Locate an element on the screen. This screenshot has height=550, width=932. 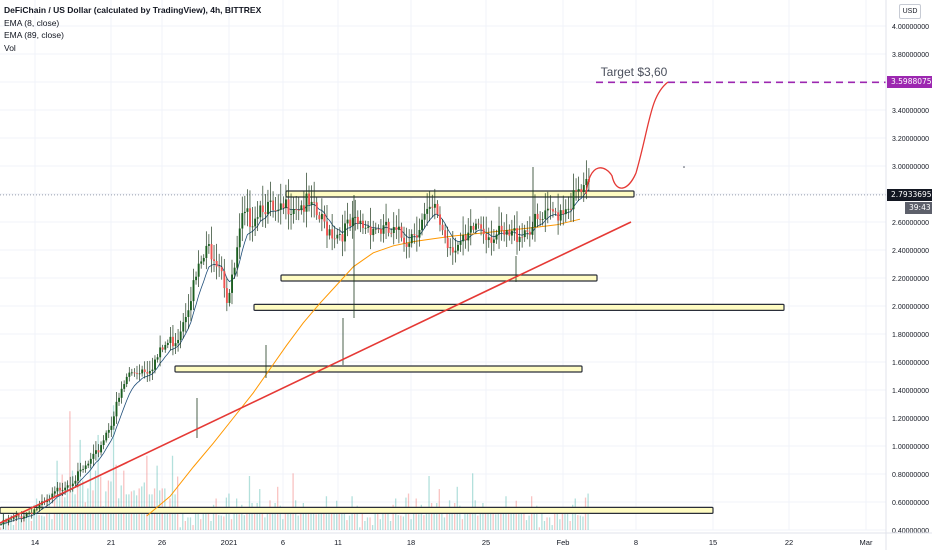
indicator-ema89: EMA (89, close) is located at coordinates (34, 35).